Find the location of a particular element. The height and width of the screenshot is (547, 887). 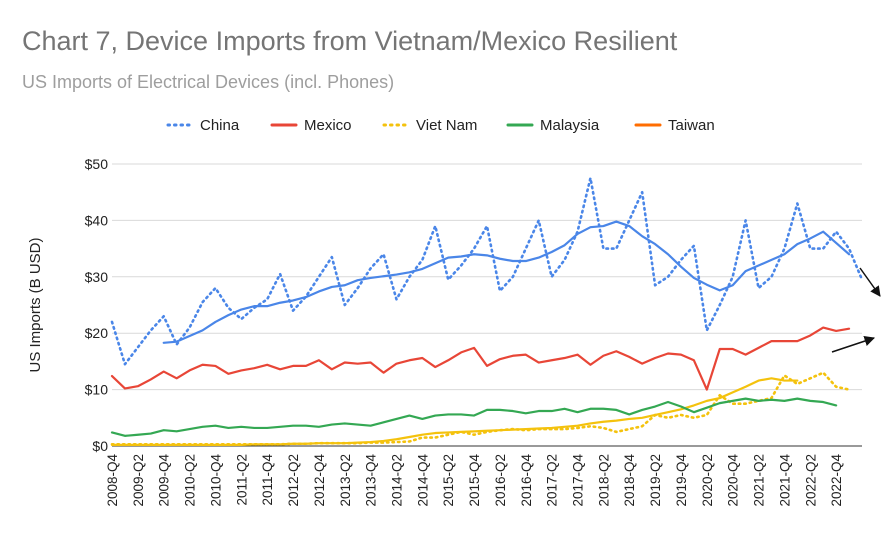

x-tick-label: 2019-Q2 is located at coordinates (655, 480).